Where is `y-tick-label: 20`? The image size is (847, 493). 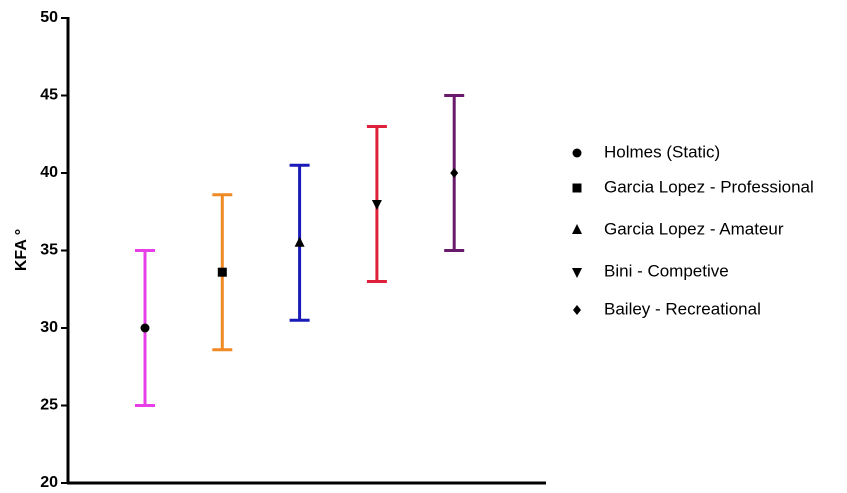
y-tick-label: 20 is located at coordinates (49, 482).